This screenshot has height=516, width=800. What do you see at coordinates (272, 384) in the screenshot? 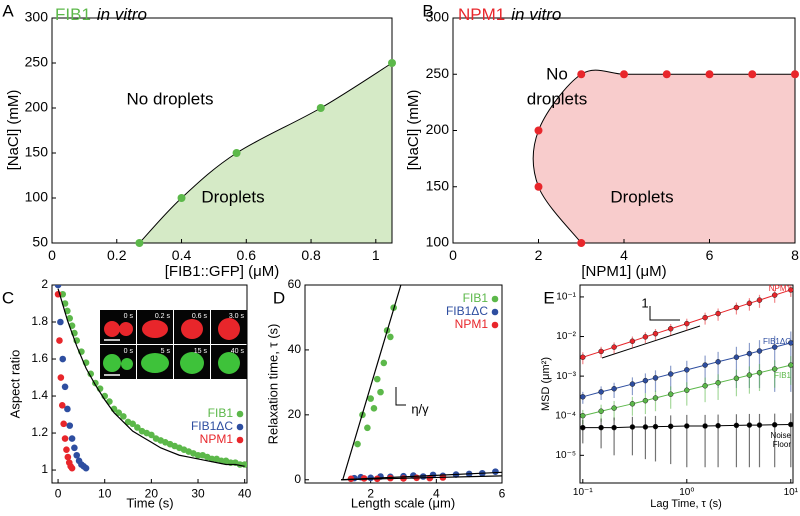
I see `y-axis-label: Relaxation time, τ (s)` at bounding box center [272, 384].